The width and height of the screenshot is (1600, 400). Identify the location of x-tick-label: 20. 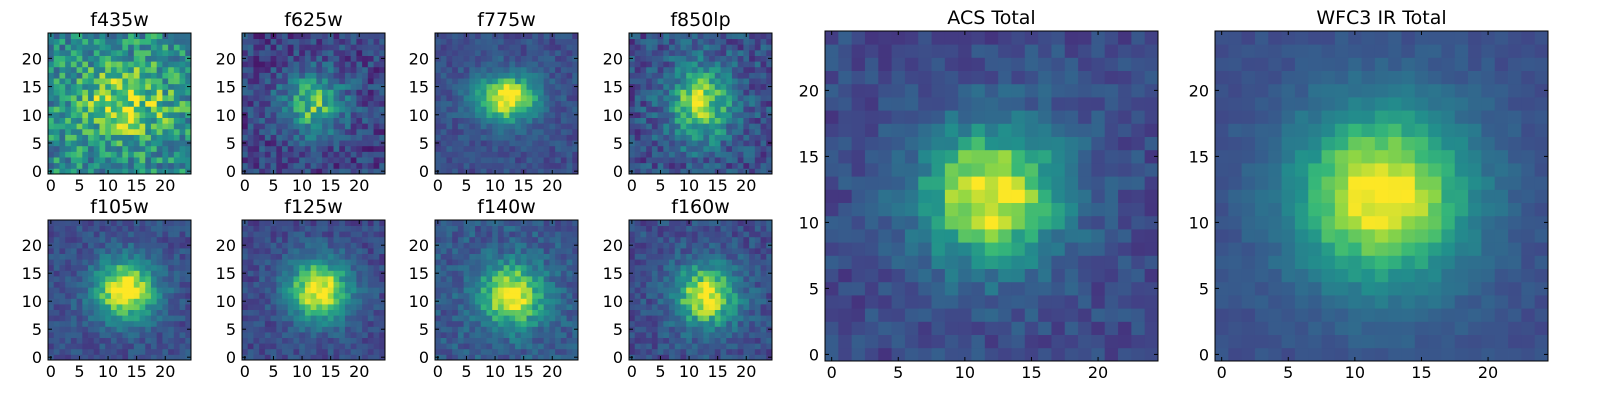
(552, 185).